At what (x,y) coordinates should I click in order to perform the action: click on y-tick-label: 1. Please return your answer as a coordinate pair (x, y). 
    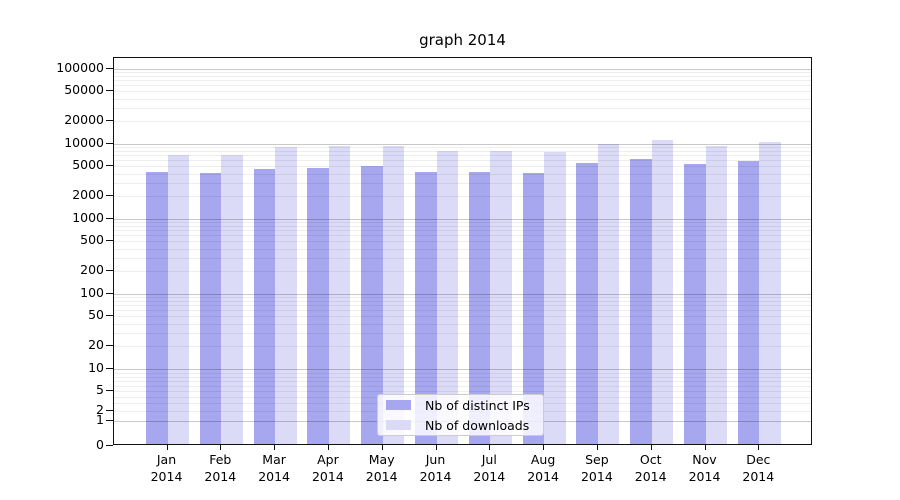
    Looking at the image, I should click on (100, 420).